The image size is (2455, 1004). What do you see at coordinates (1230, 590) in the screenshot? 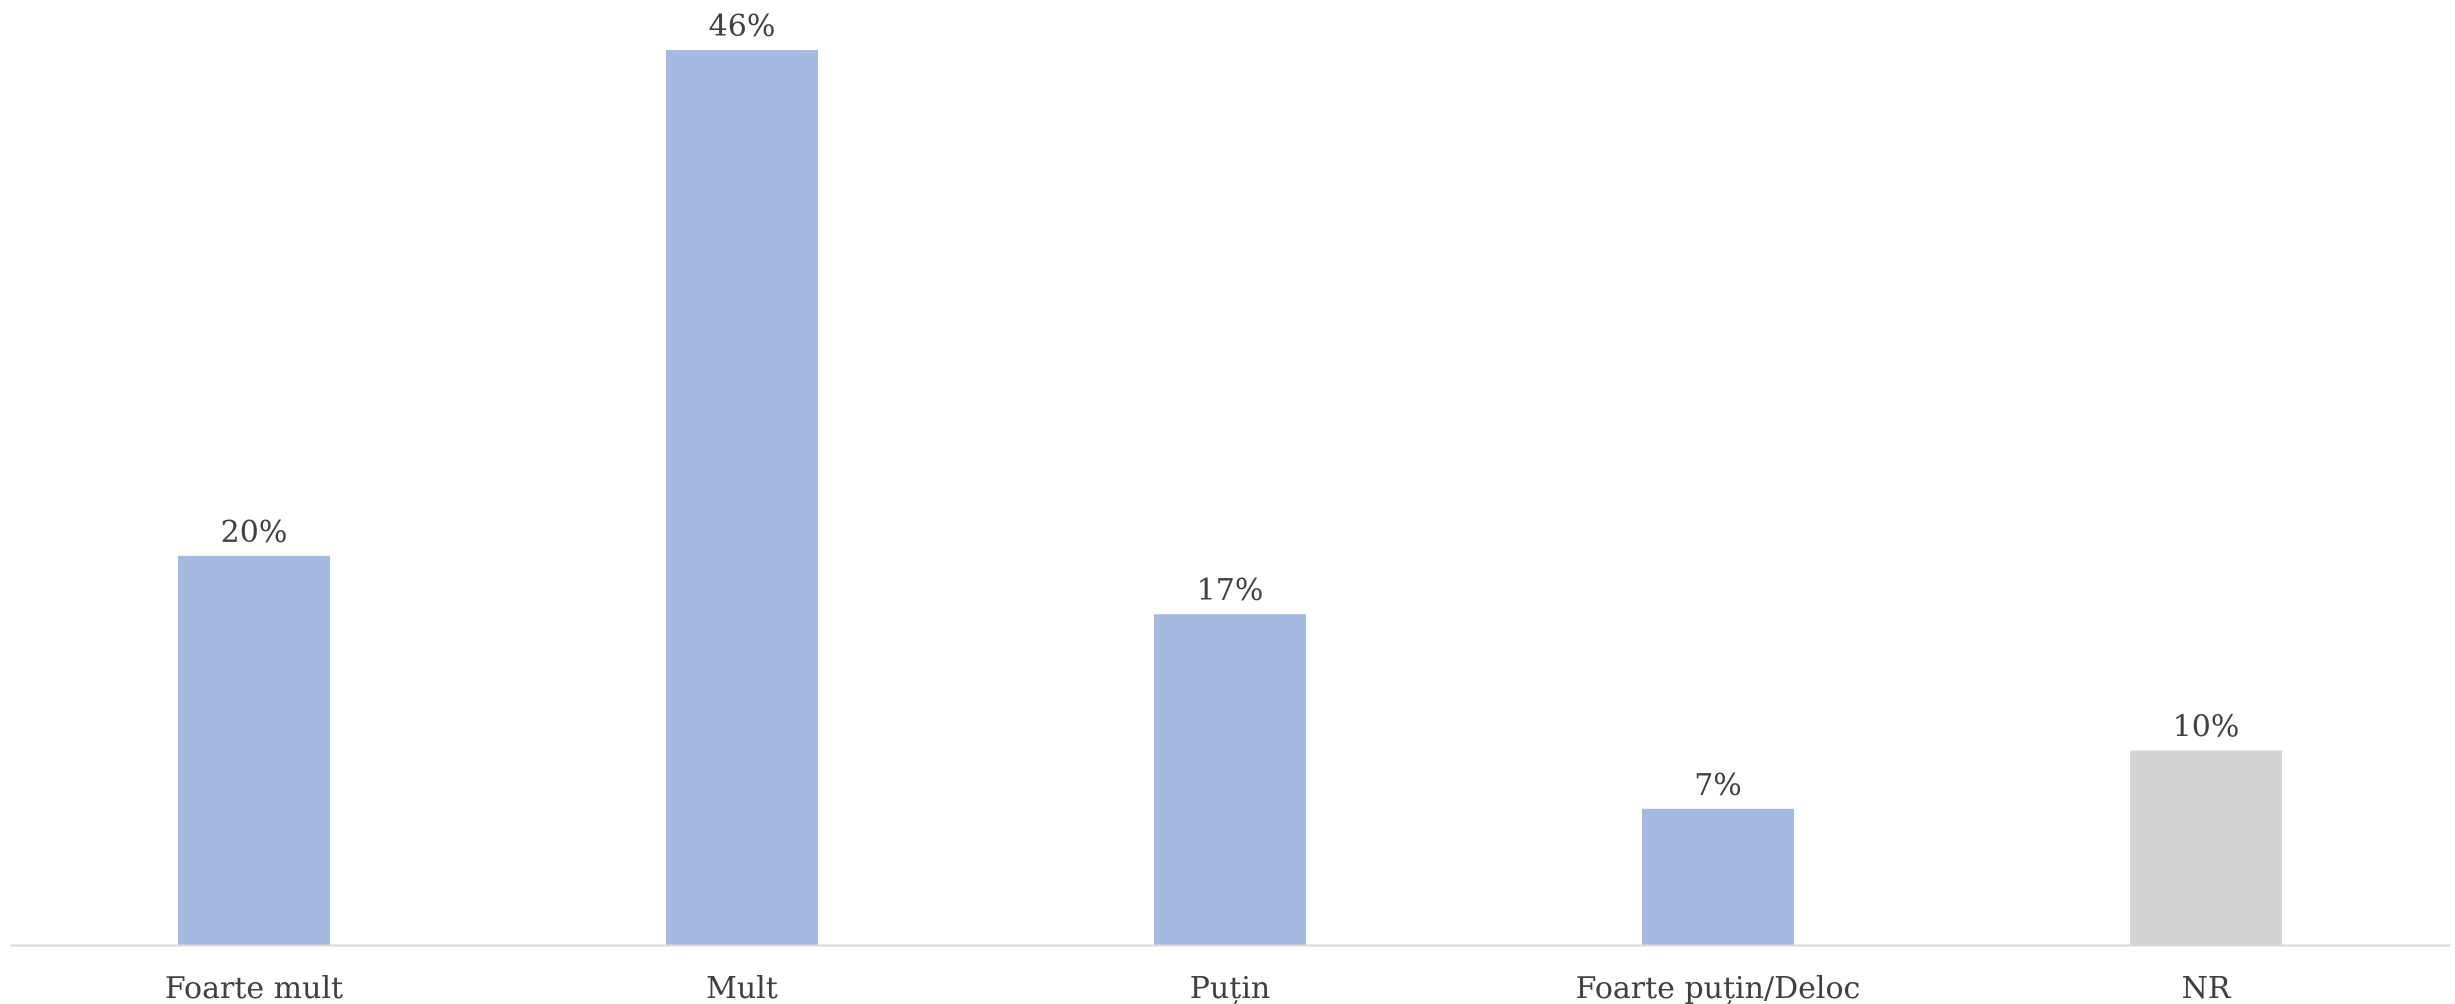
I see `data-label-3: 17%` at bounding box center [1230, 590].